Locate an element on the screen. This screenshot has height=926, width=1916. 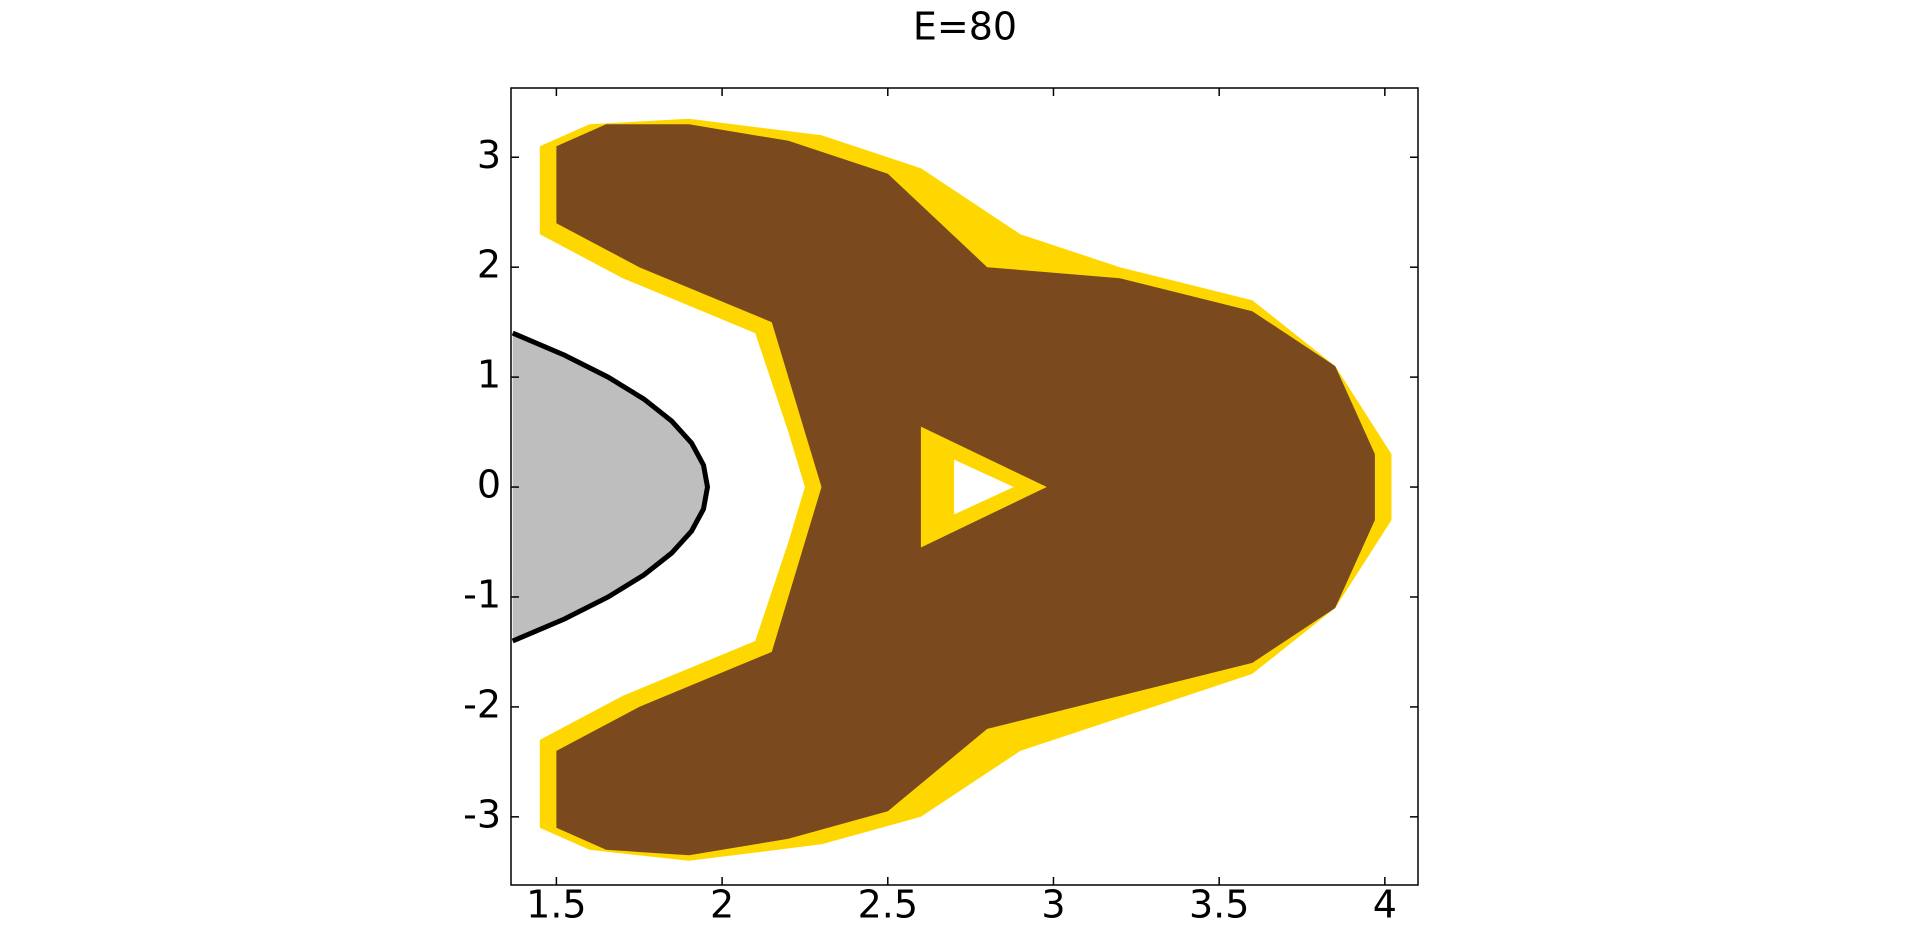
series-line is located at coordinates (611, 487).